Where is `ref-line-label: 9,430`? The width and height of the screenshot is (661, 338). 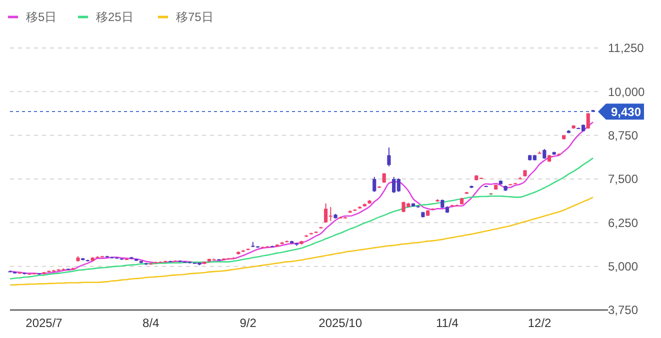 ref-line-label: 9,430 is located at coordinates (626, 111).